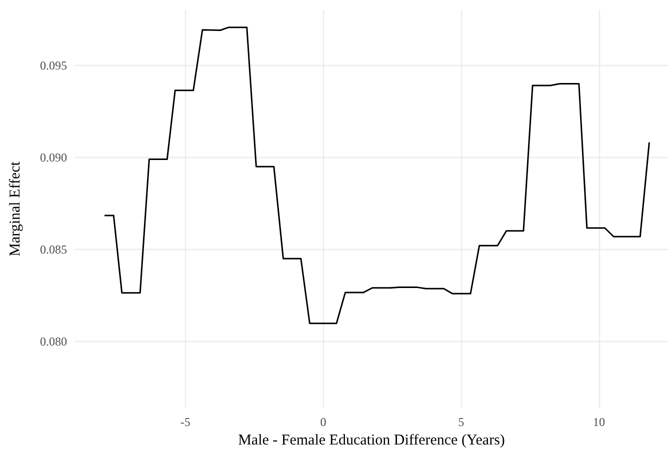  What do you see at coordinates (53, 249) in the screenshot?
I see `y-tick-label: 0.085` at bounding box center [53, 249].